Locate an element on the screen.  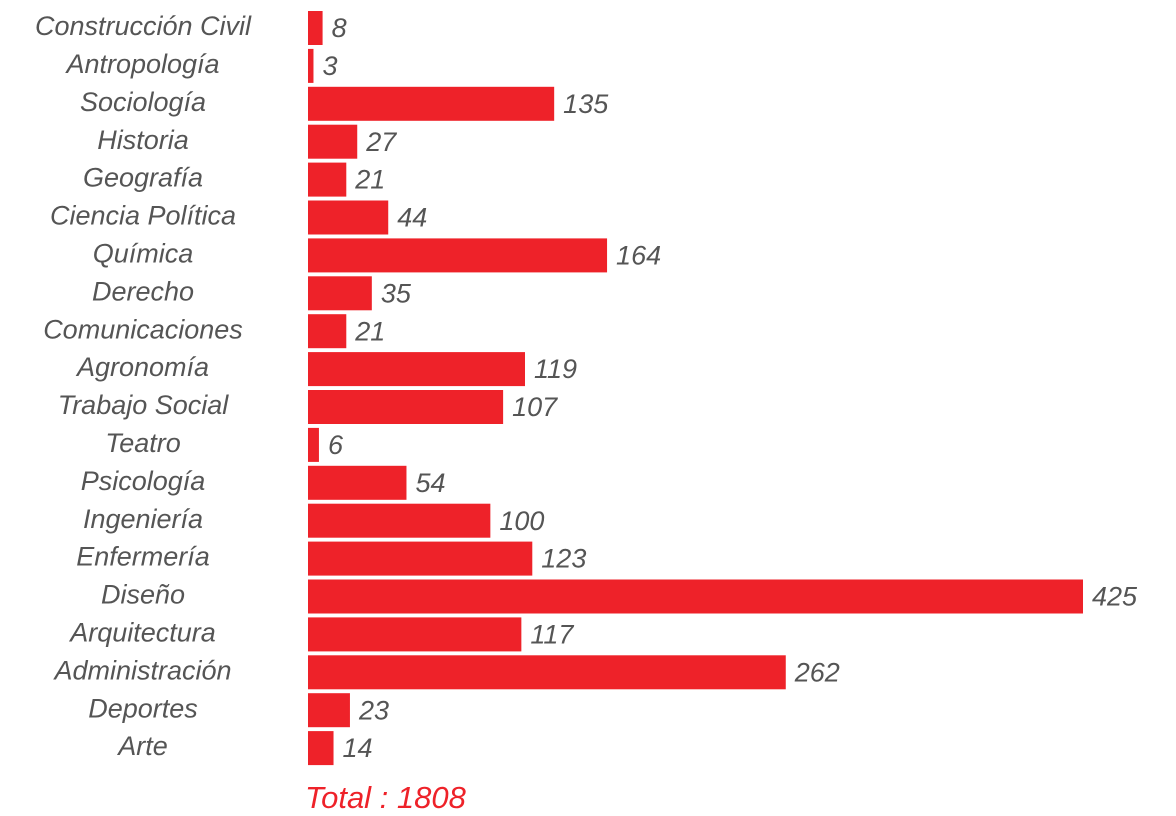
value-label: 23 is located at coordinates (373, 710).